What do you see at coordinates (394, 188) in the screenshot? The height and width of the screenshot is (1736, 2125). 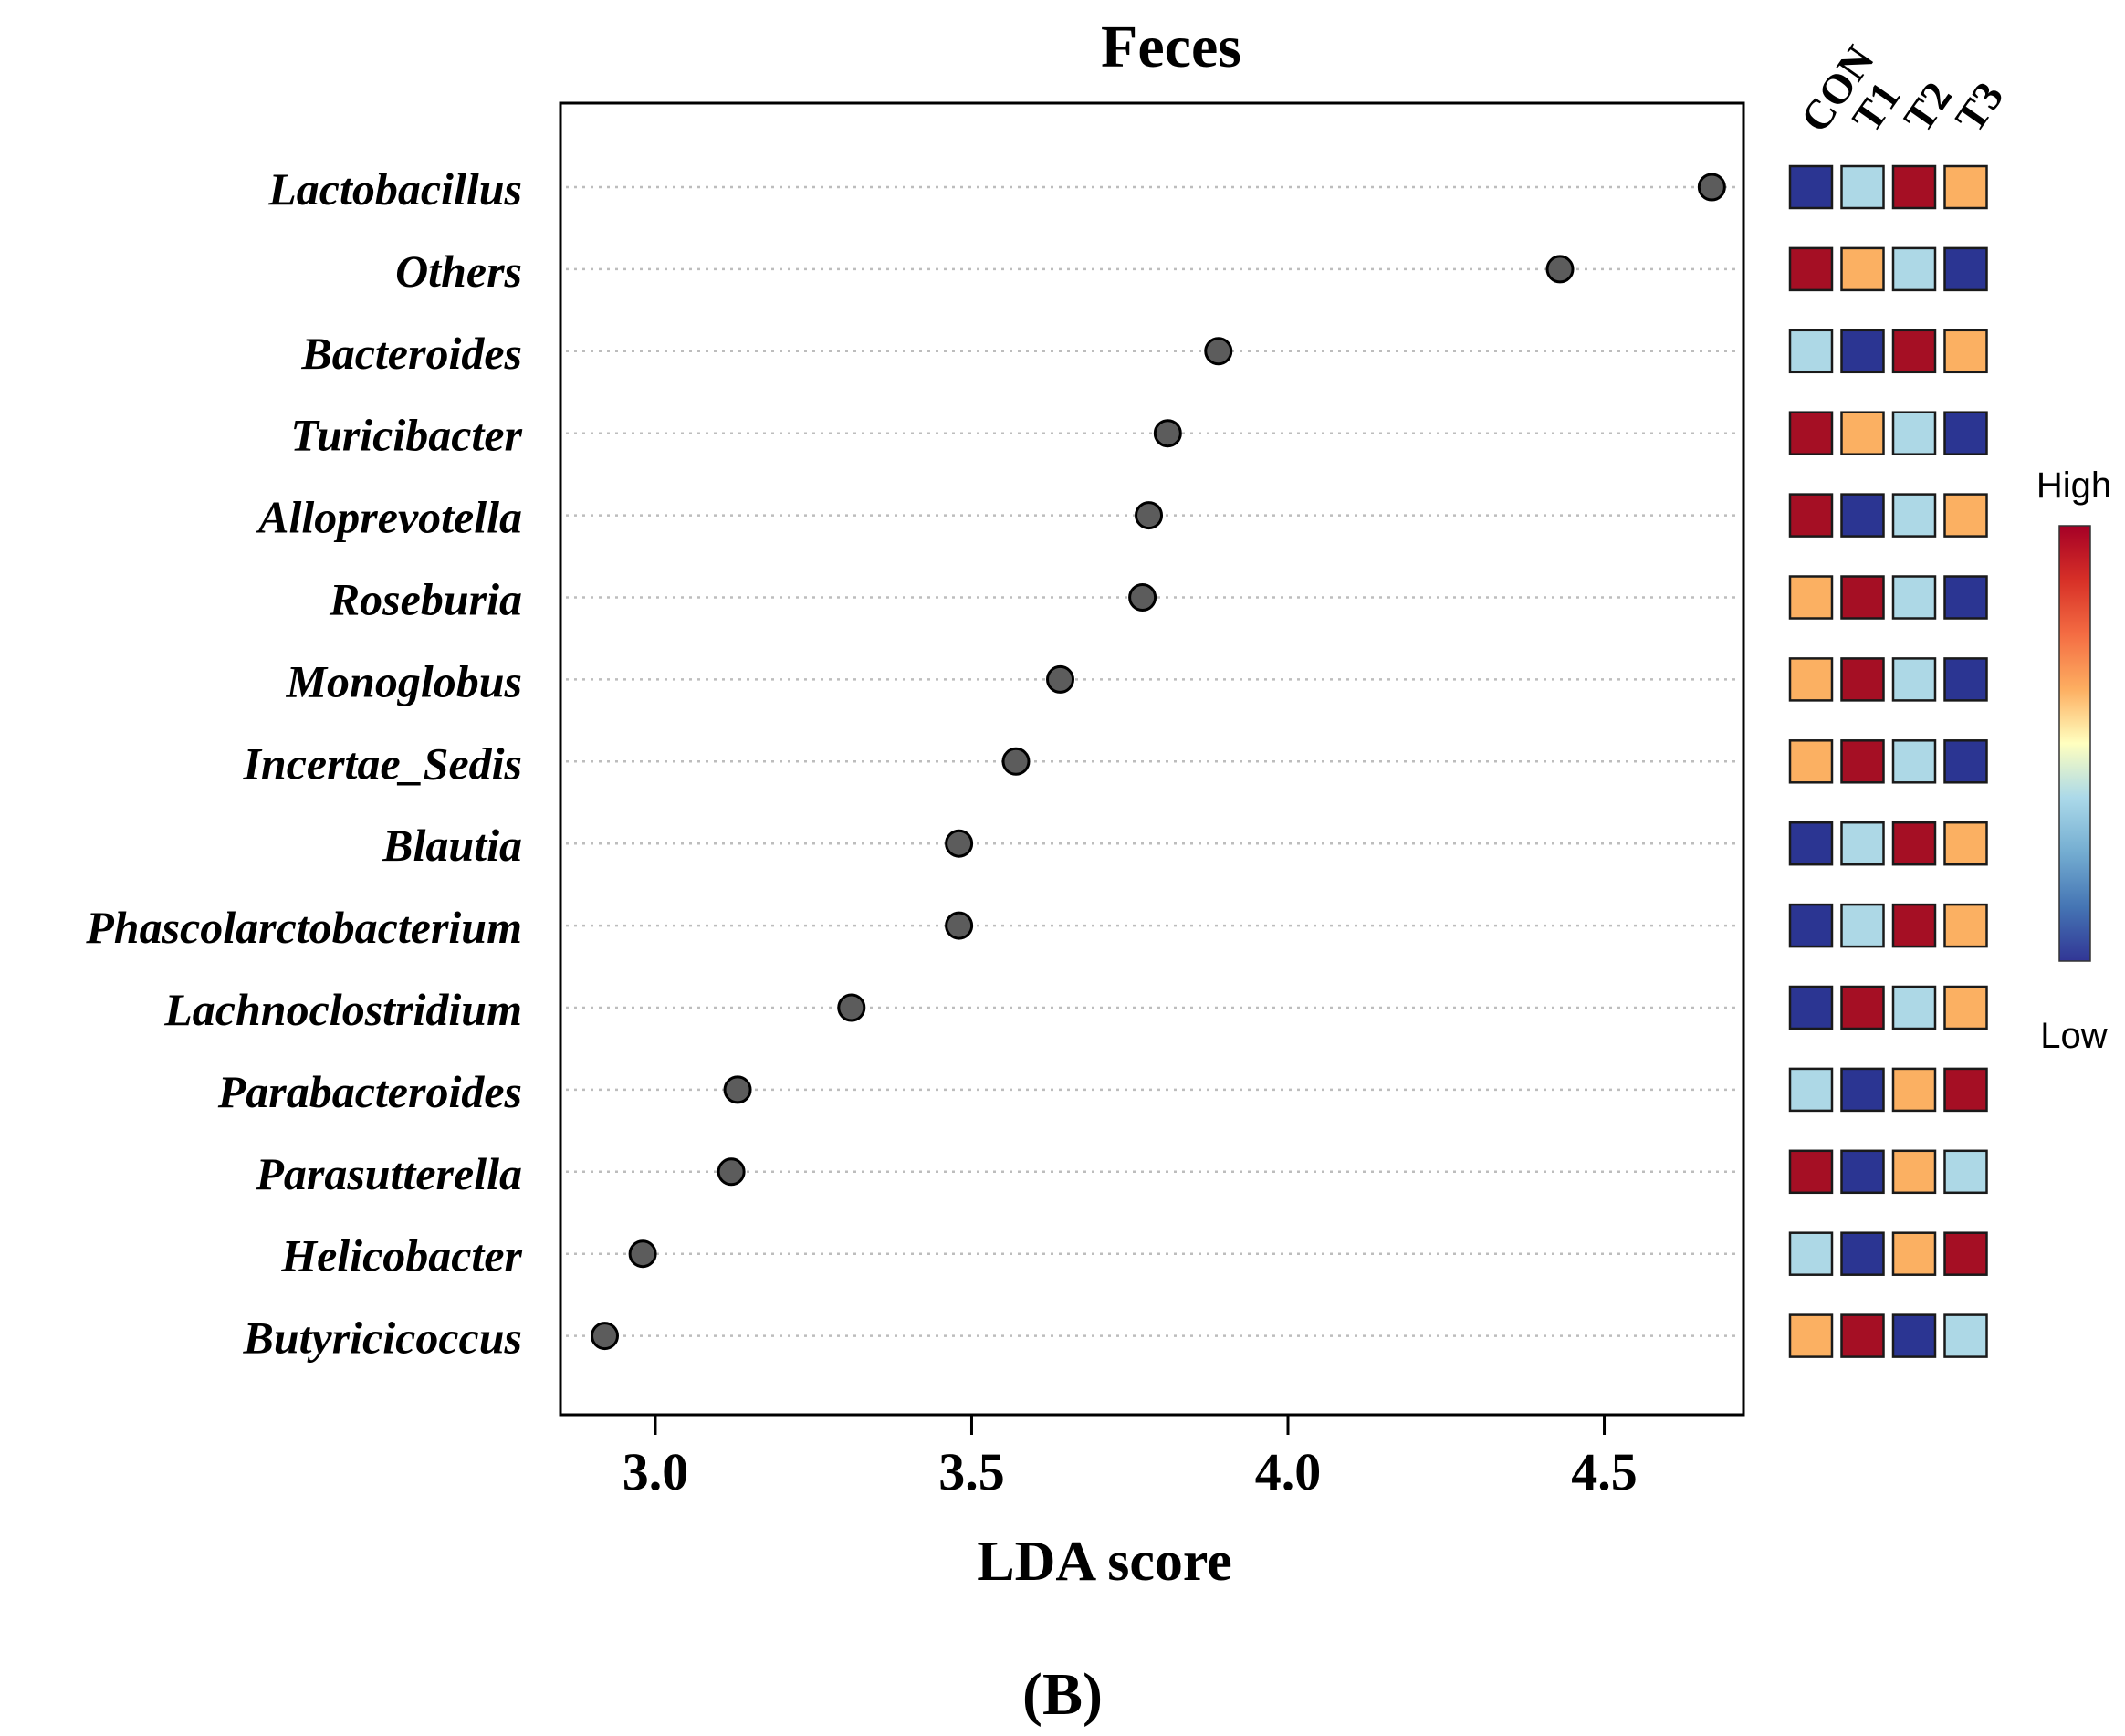 I see `taxon-label: Lactobacillus` at bounding box center [394, 188].